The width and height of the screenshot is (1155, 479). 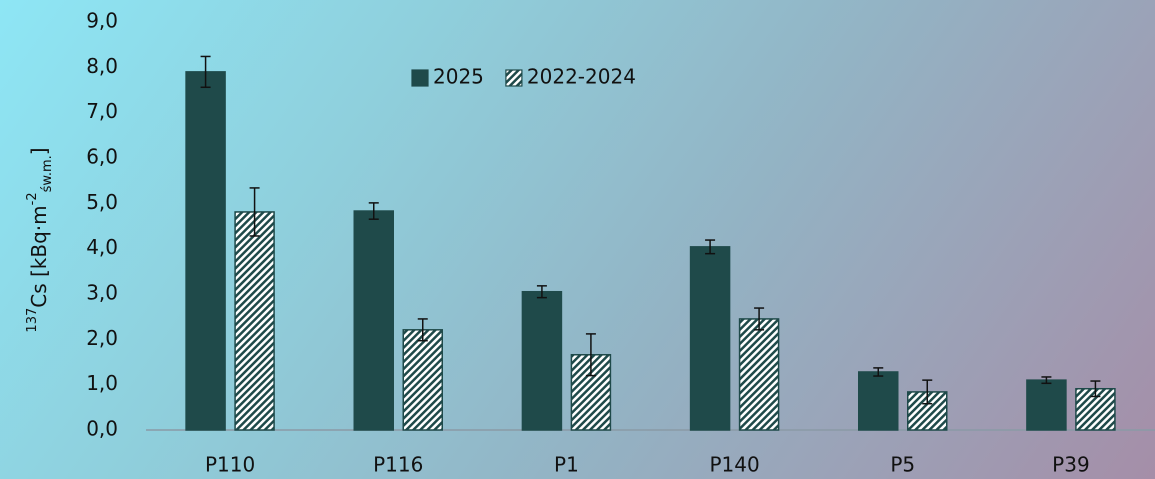 I want to click on y-tick-label: 8,0, so click(x=102, y=66).